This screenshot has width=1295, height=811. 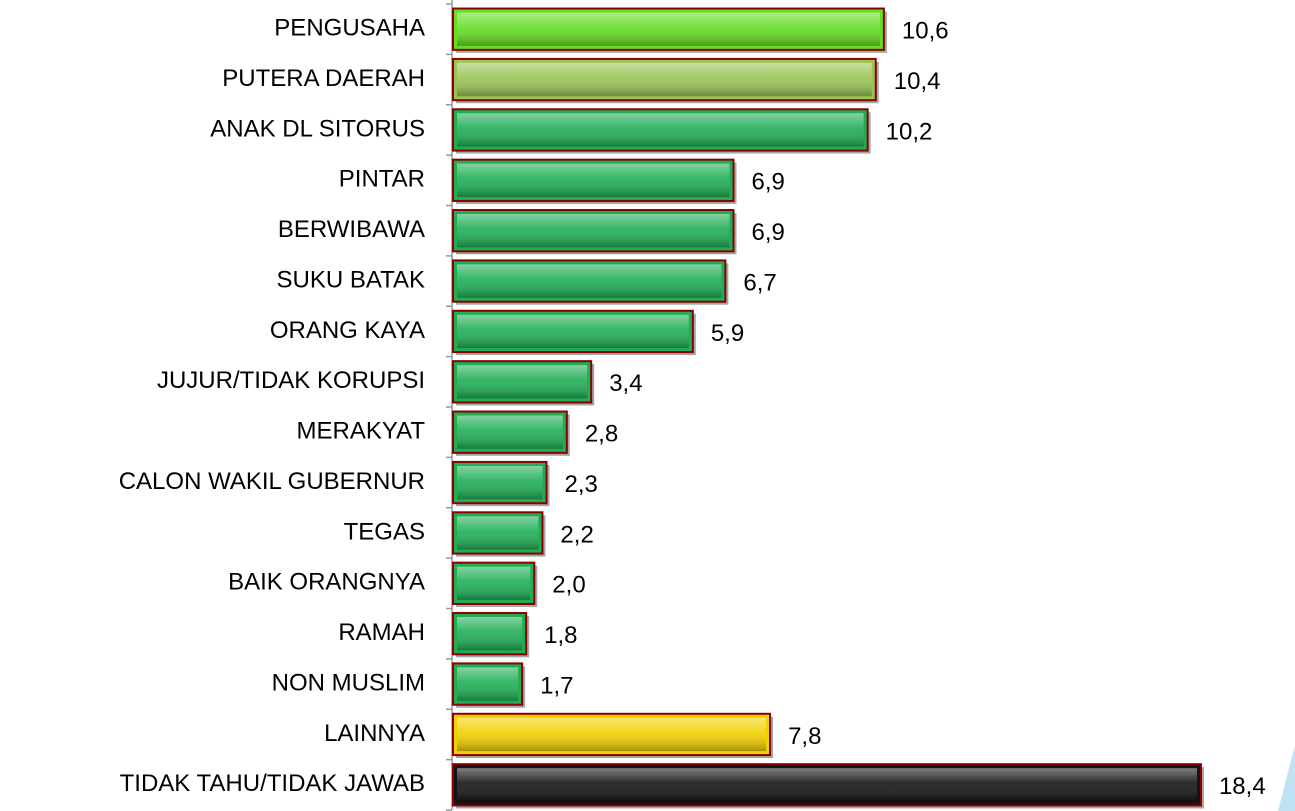 I want to click on category-label: BAIK ORANGNYA, so click(x=326, y=582).